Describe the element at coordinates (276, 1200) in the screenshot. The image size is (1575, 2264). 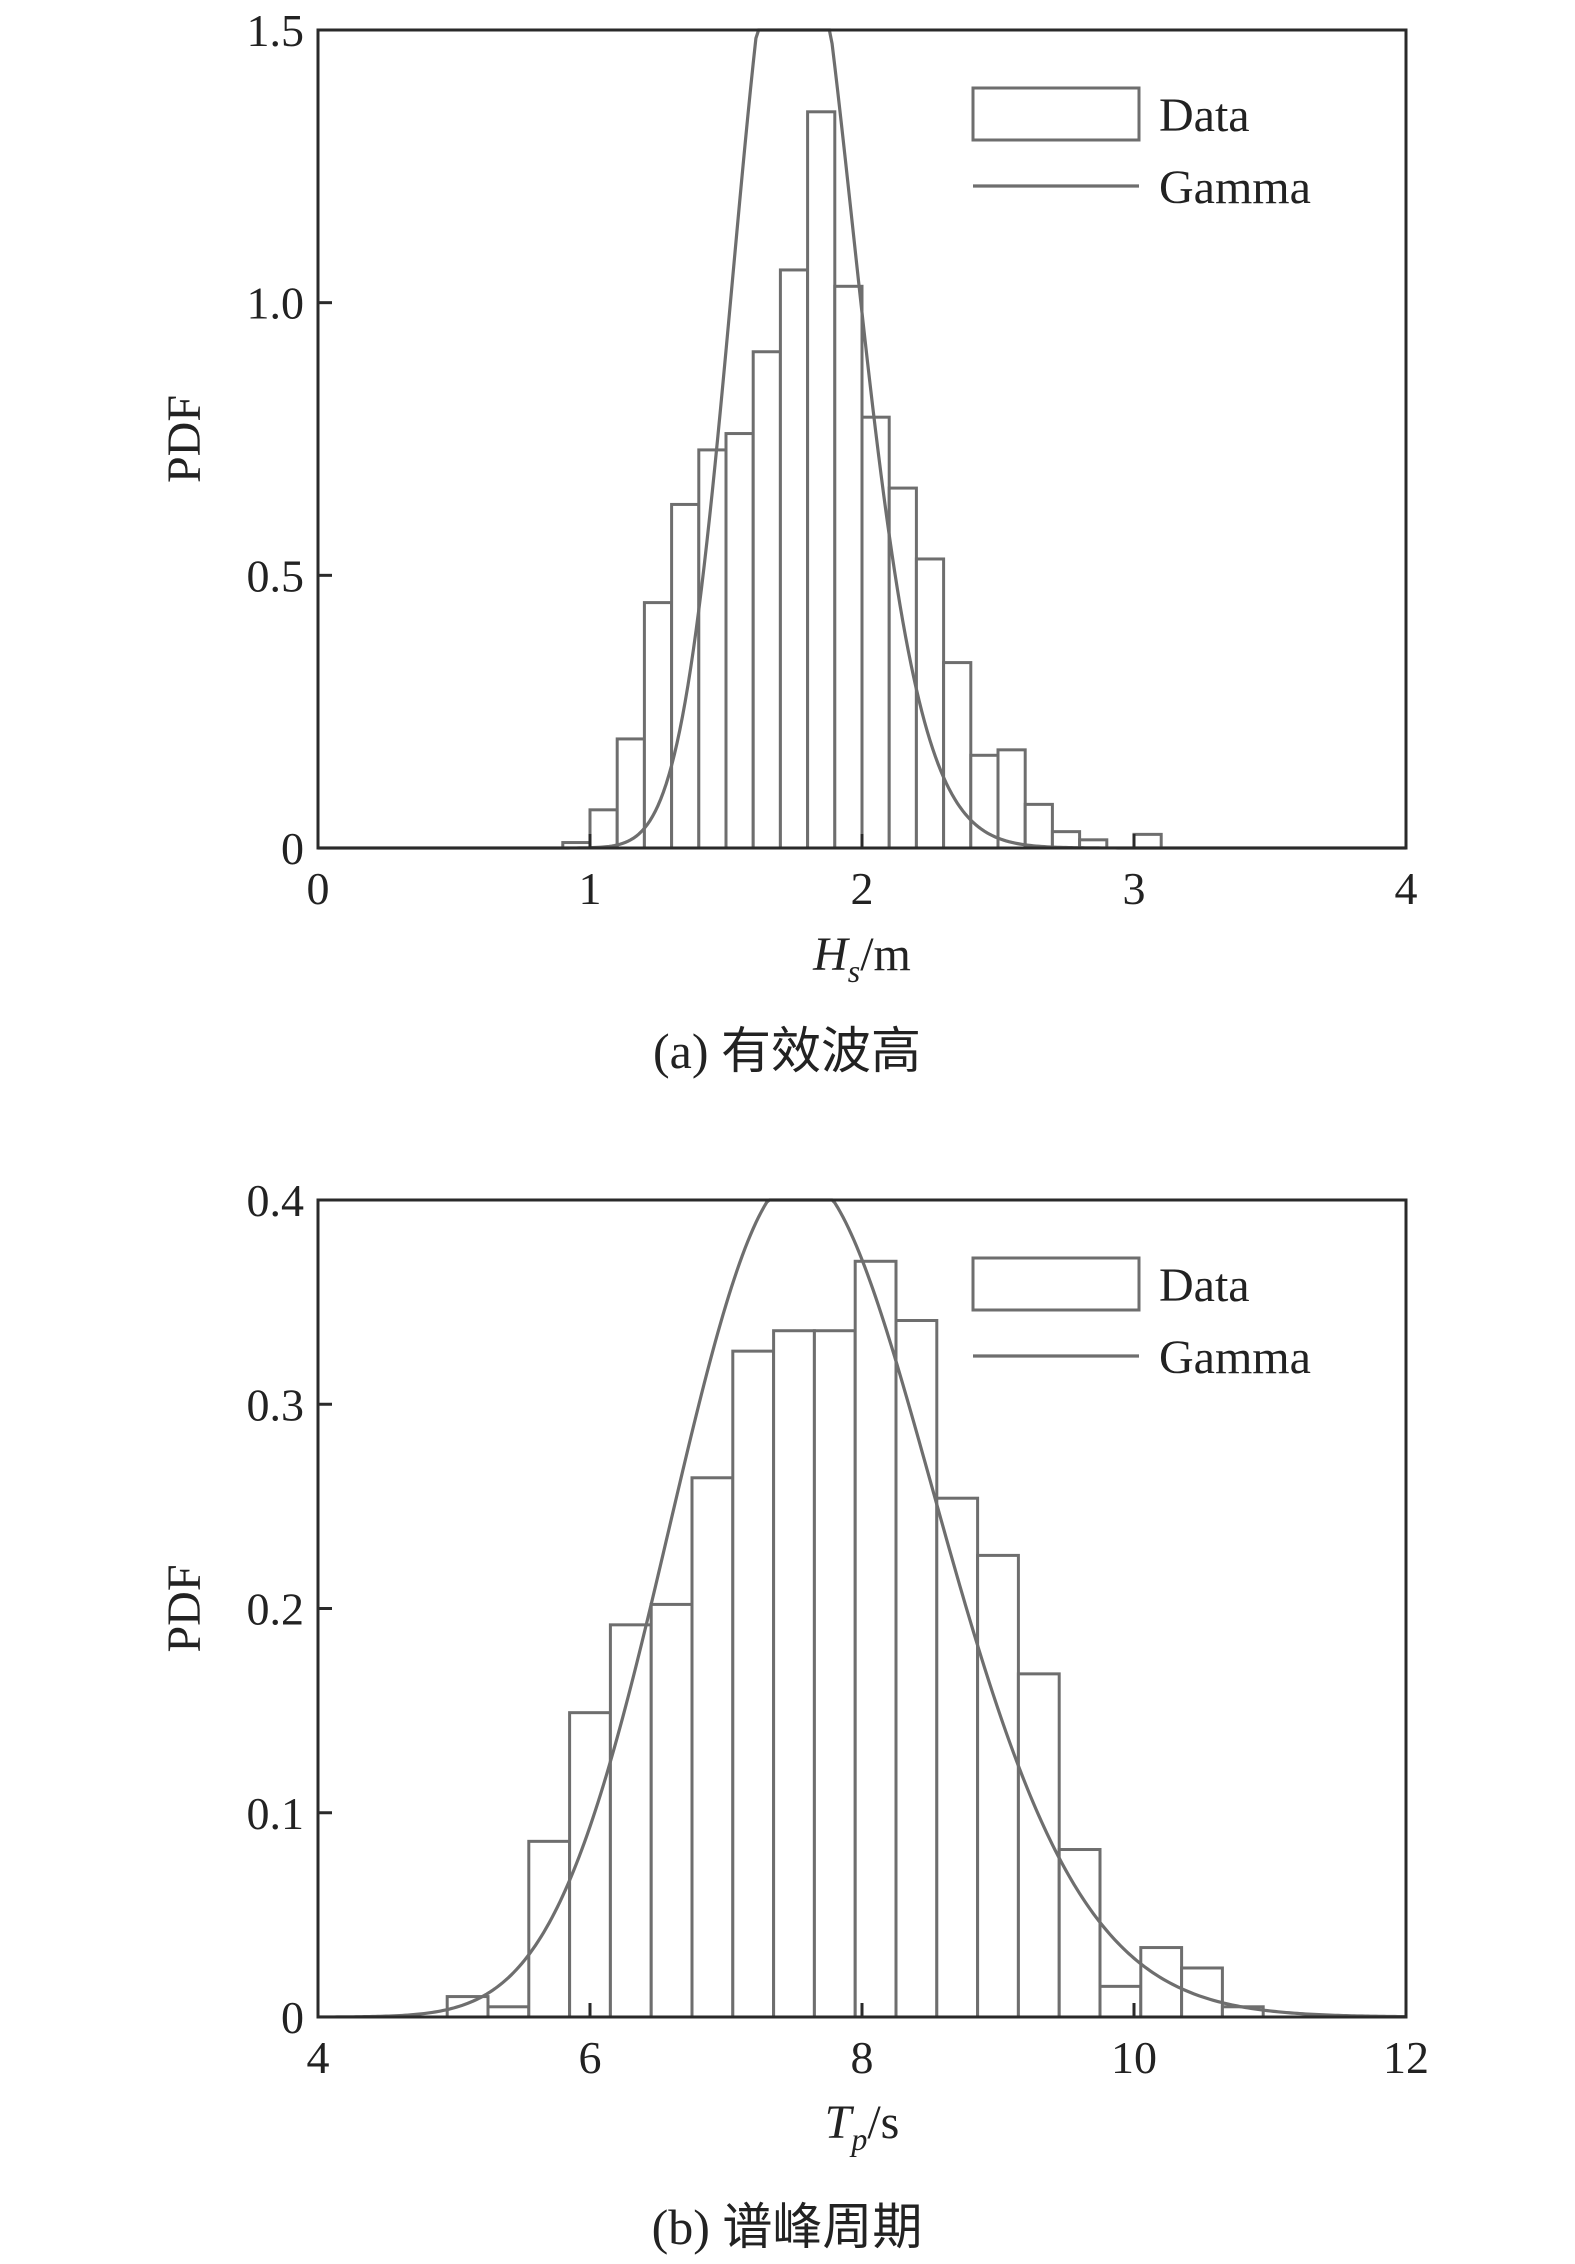
I see `y-tick-label: 0.4` at that location.